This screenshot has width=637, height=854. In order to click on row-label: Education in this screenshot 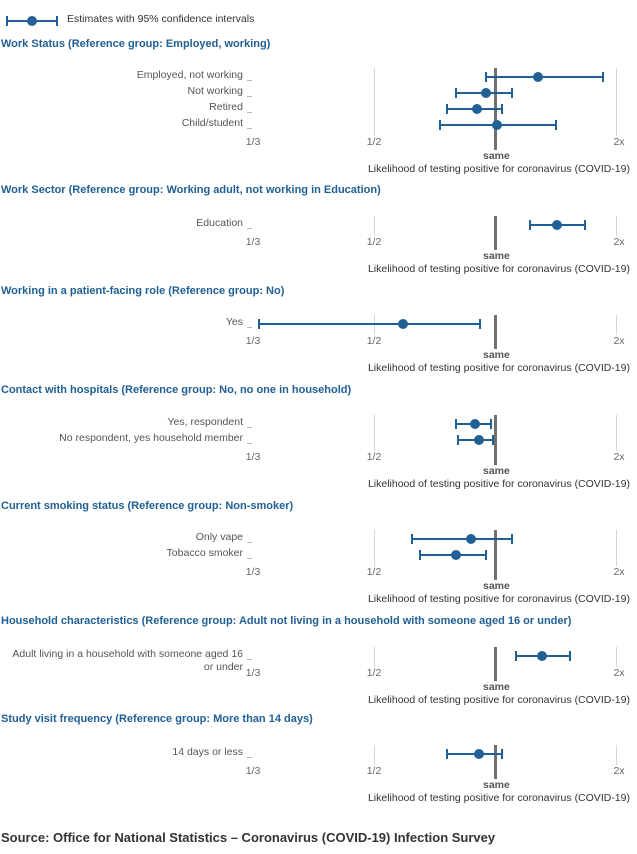, I will do `click(219, 223)`.